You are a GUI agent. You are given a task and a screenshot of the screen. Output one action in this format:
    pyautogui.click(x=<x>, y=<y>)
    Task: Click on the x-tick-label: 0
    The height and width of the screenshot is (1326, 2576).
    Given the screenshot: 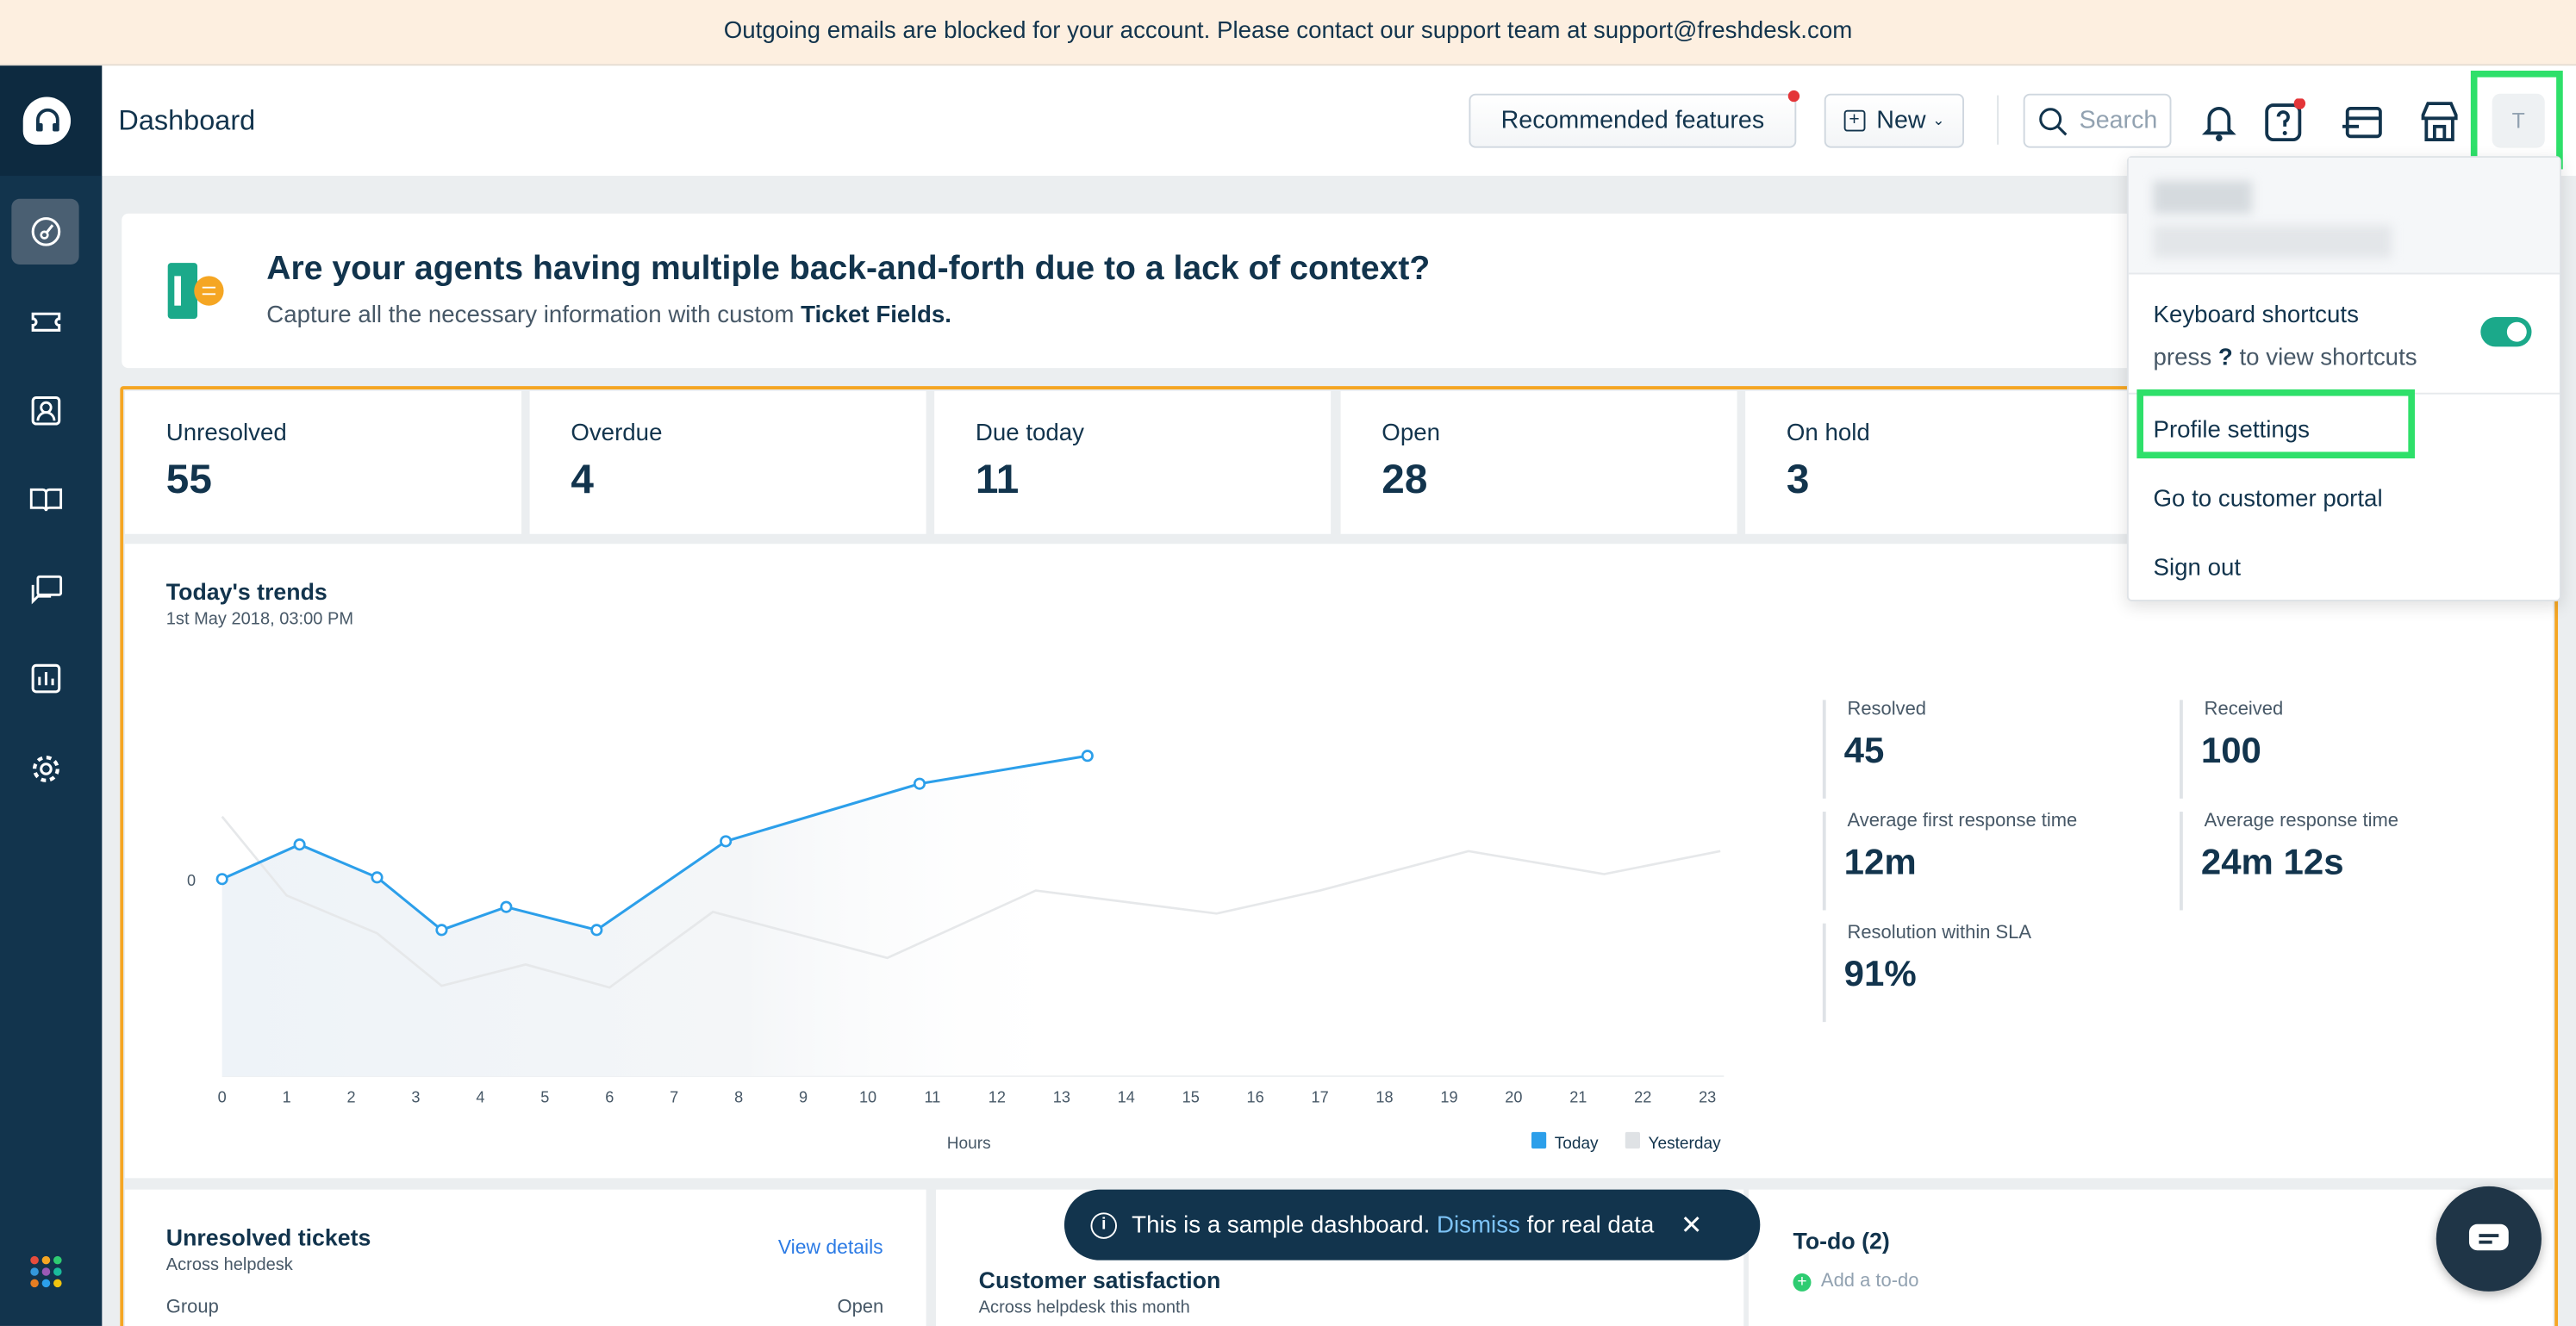 What is the action you would take?
    pyautogui.click(x=222, y=1097)
    